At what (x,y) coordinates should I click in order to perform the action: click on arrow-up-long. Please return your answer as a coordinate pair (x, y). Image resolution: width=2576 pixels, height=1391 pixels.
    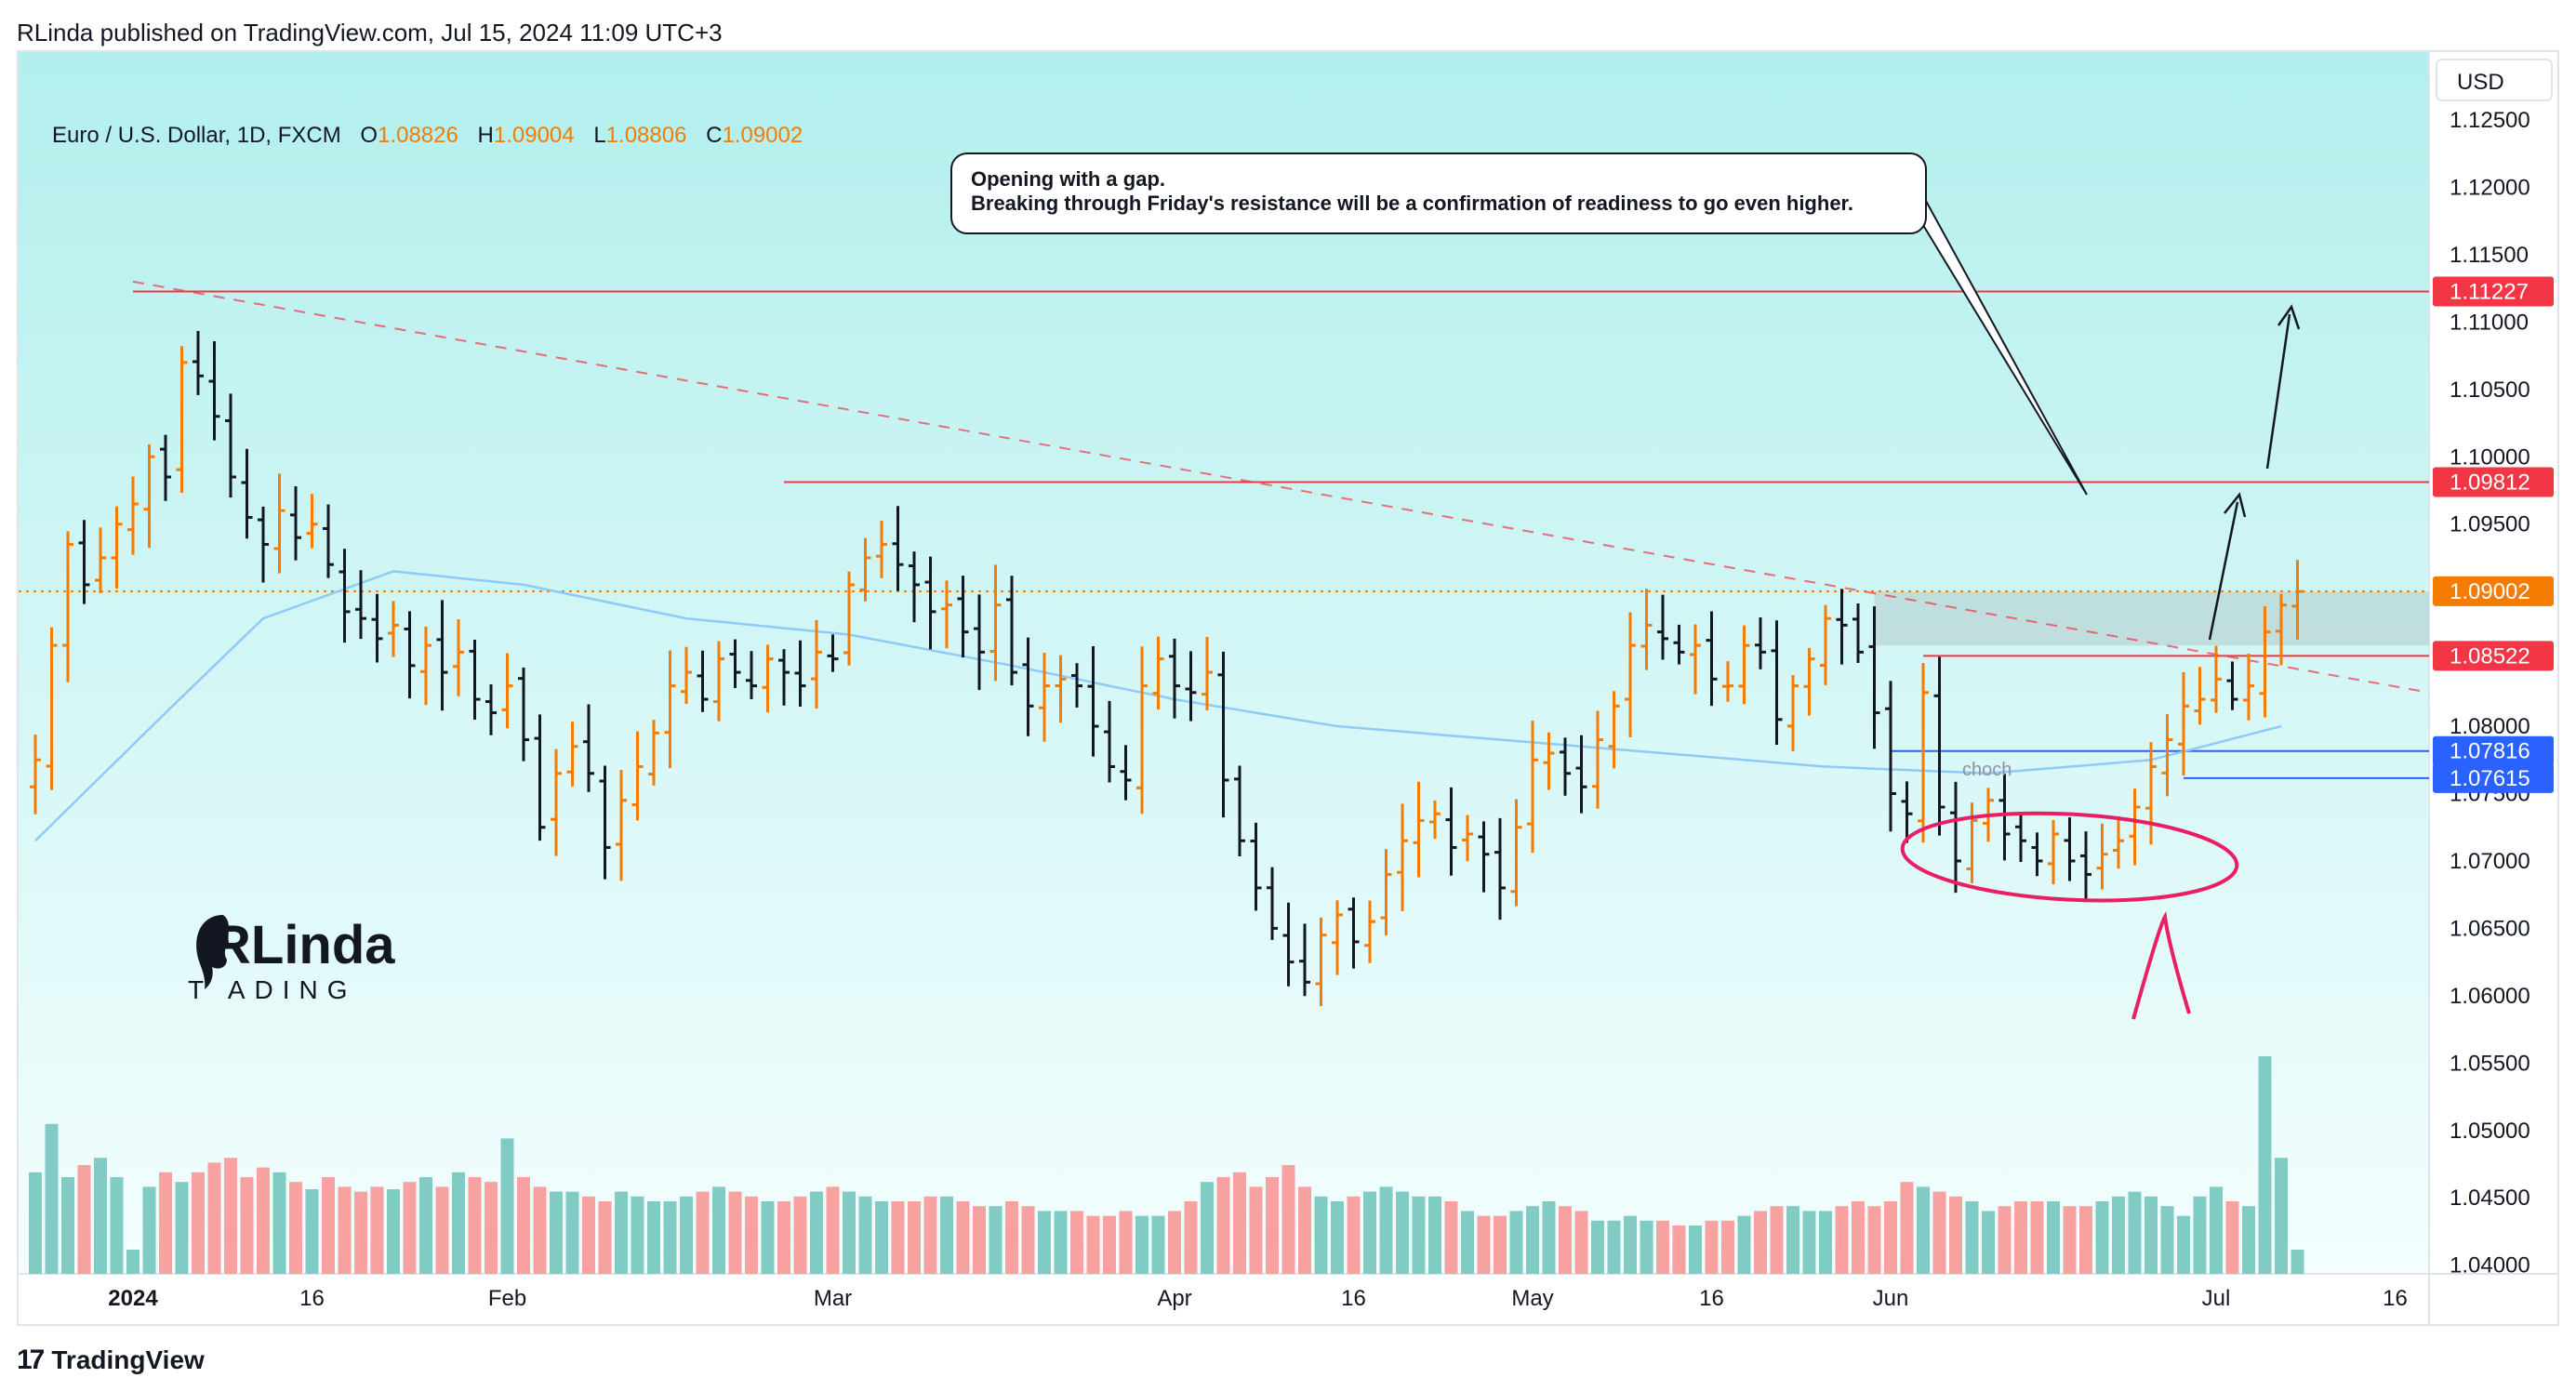
    Looking at the image, I should click on (2278, 391).